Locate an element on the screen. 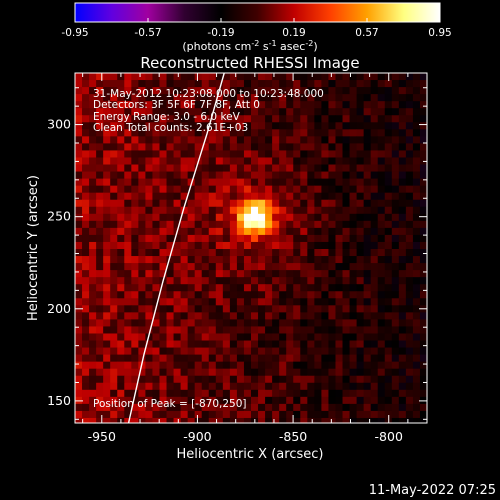 The height and width of the screenshot is (500, 500). y-tick-label: 150 is located at coordinates (59, 400).